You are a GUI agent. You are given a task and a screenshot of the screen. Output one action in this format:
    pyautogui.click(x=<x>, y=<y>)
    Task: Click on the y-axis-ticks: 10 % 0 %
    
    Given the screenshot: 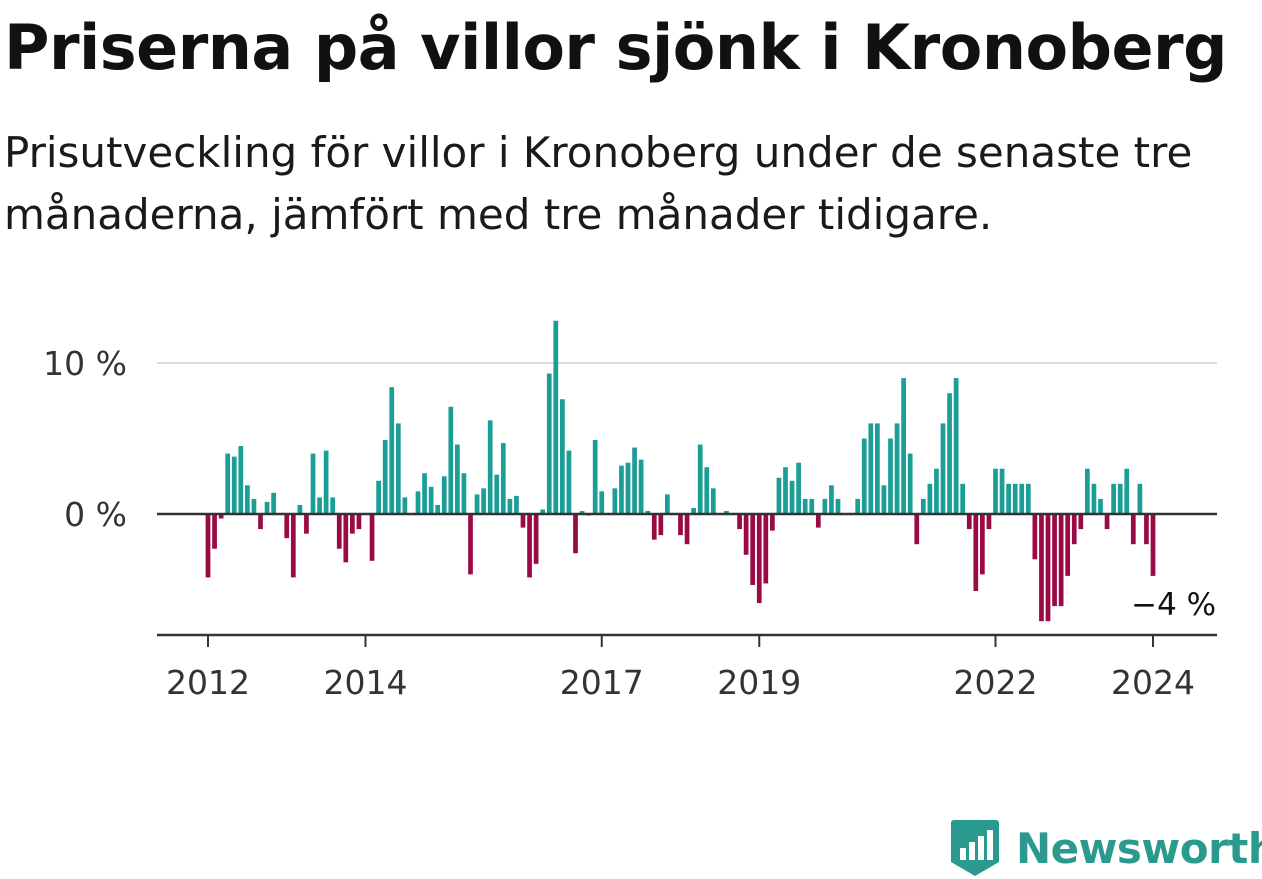 What is the action you would take?
    pyautogui.click(x=85, y=439)
    